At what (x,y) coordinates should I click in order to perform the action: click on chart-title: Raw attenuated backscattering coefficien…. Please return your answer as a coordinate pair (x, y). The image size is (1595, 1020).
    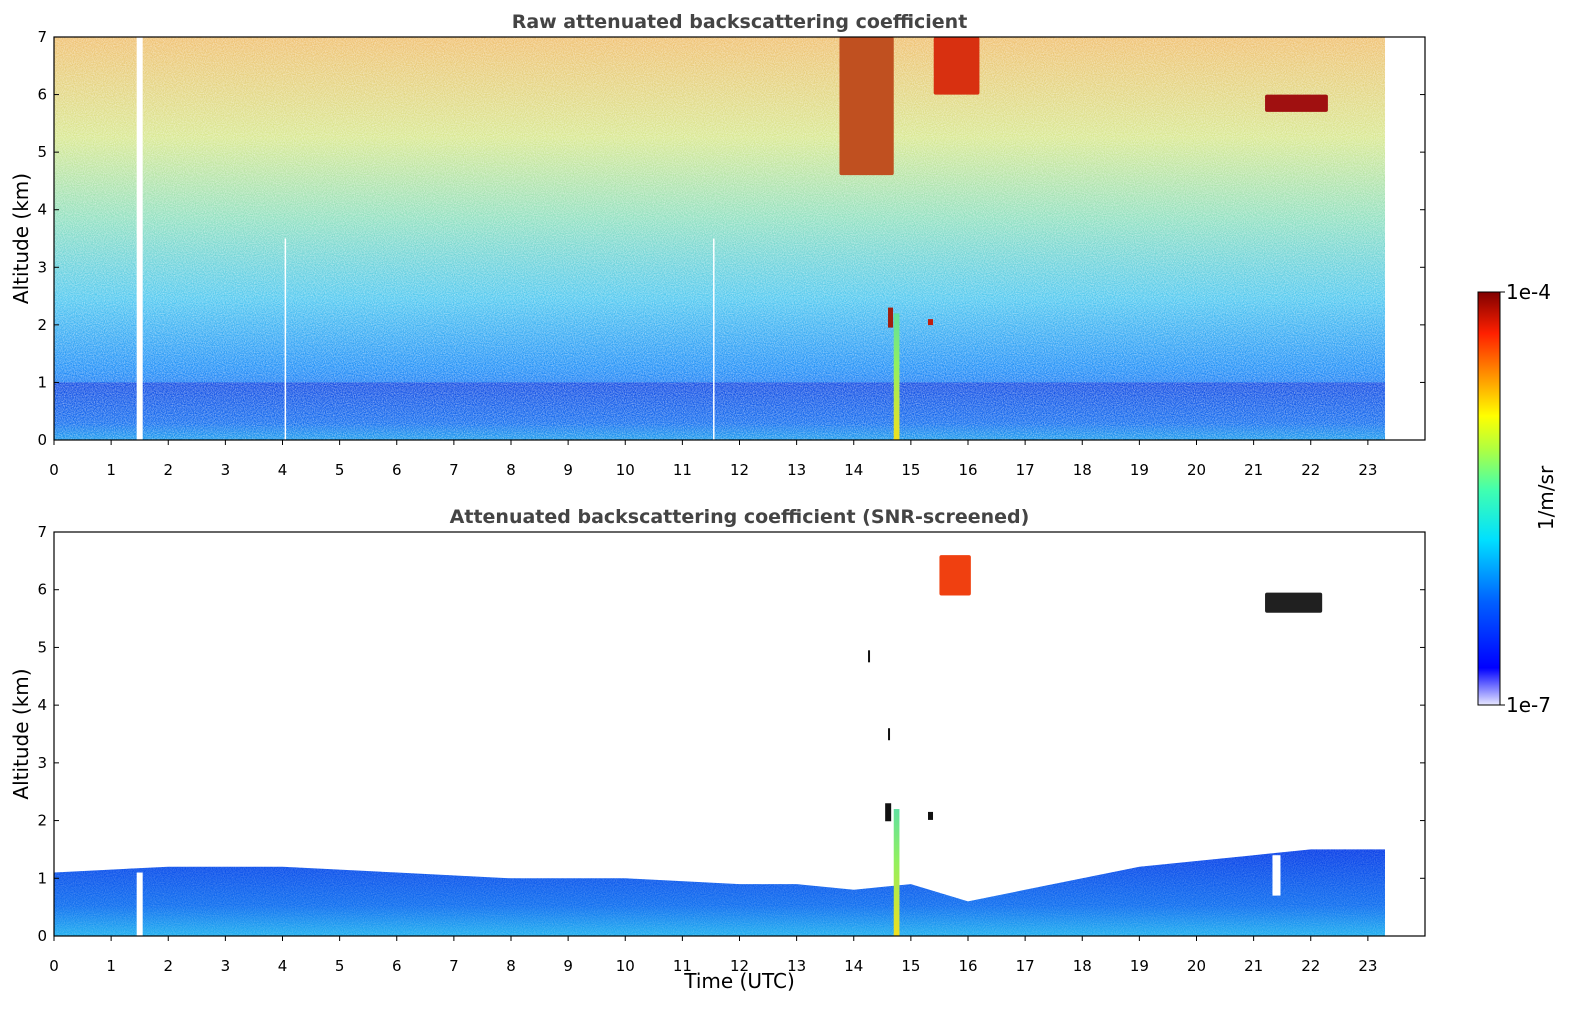
    Looking at the image, I should click on (740, 22).